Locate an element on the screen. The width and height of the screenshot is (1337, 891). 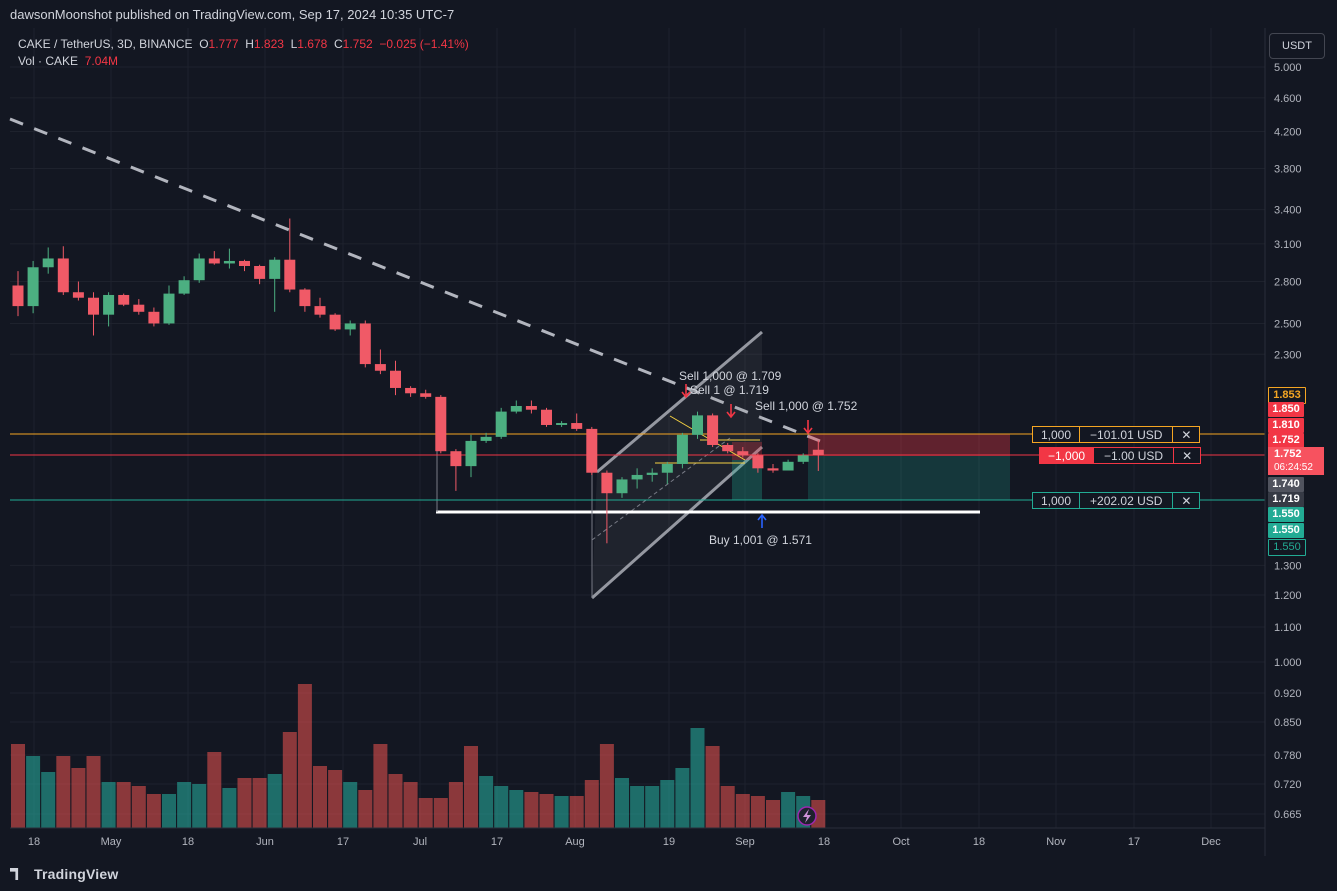
buy-annotation: Buy 1,001 @ 1.571 is located at coordinates (760, 540).